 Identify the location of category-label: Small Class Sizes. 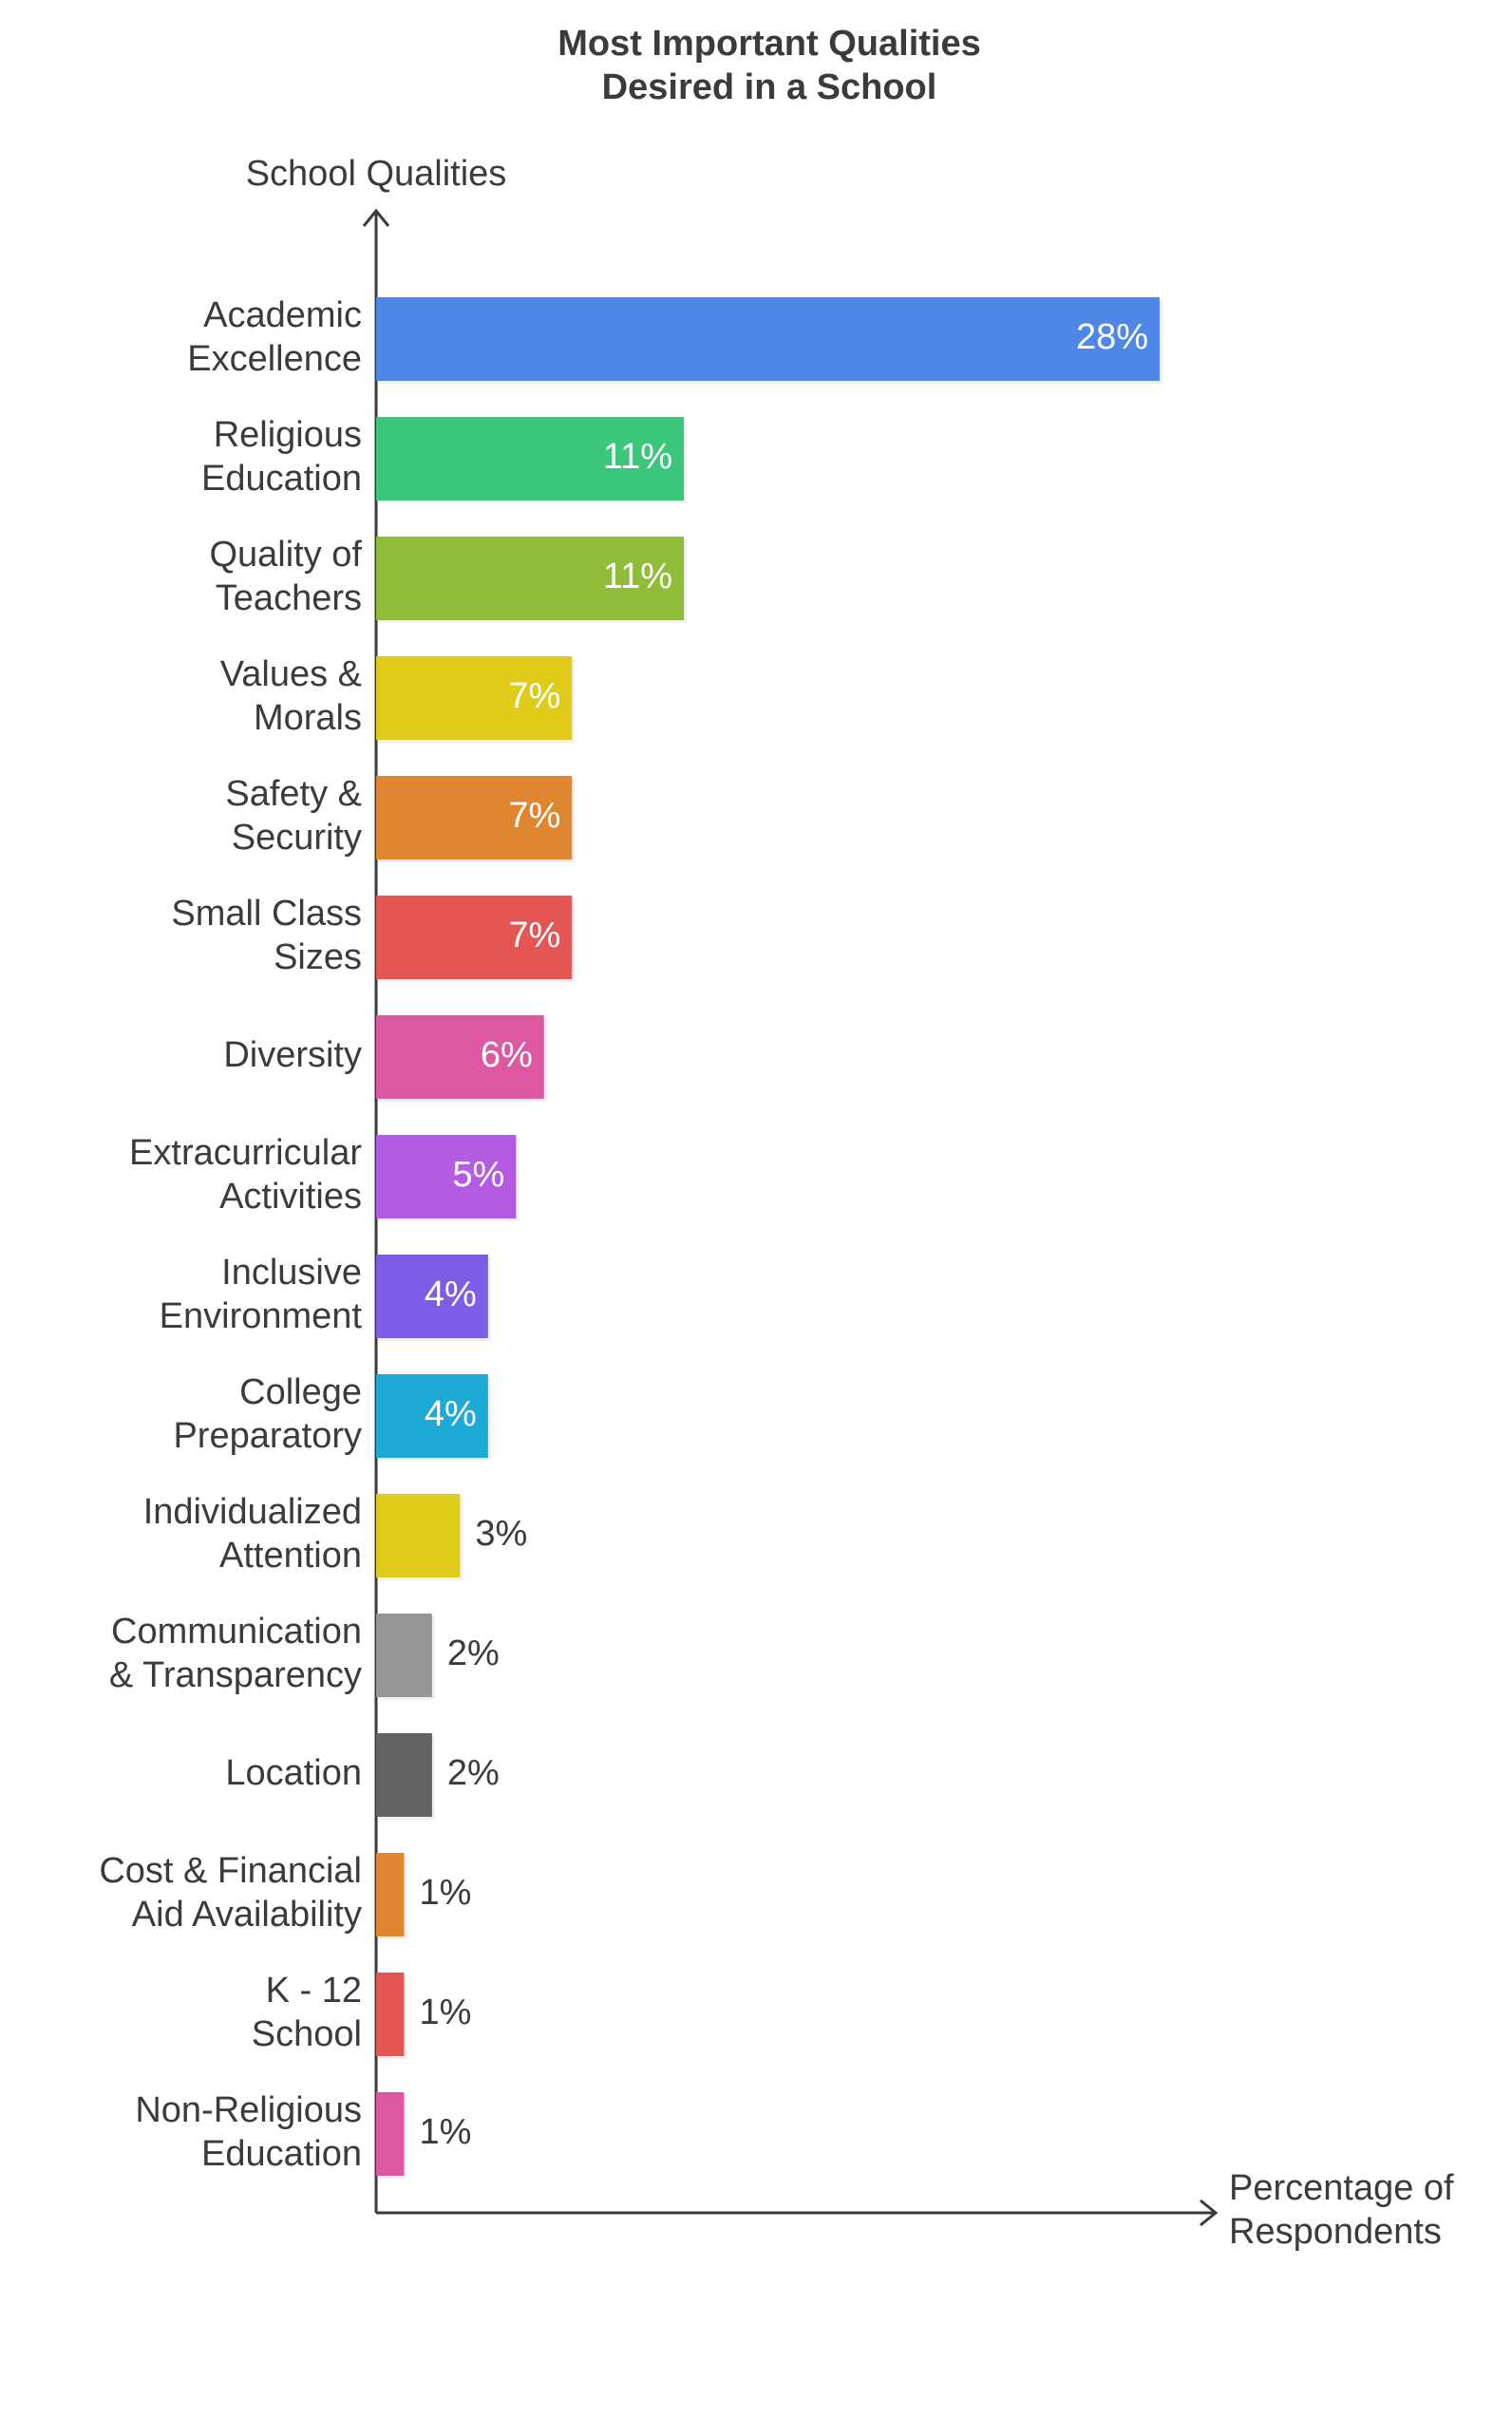
(266, 935).